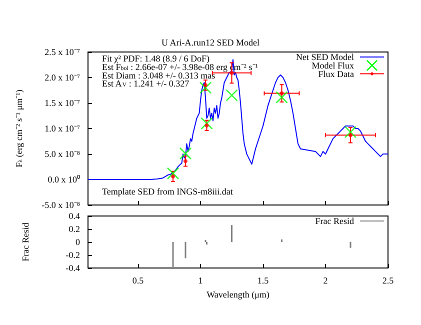 The height and width of the screenshot is (325, 421). I want to click on annotation: Template SED from INGS-m8iii.dat, so click(168, 191).